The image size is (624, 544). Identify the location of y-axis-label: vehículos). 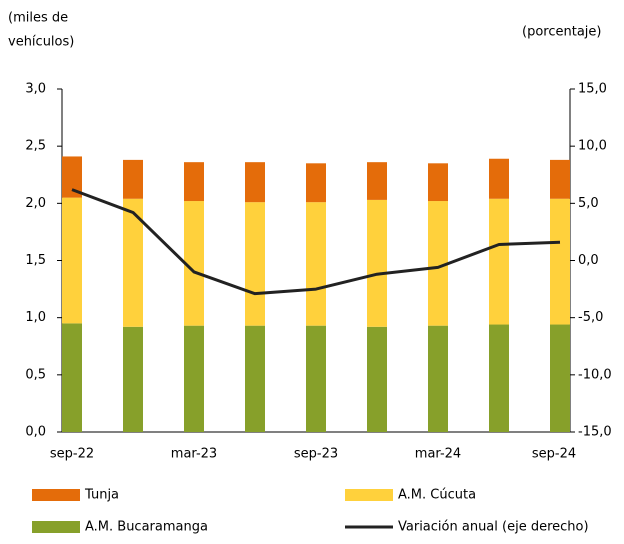
(41, 42).